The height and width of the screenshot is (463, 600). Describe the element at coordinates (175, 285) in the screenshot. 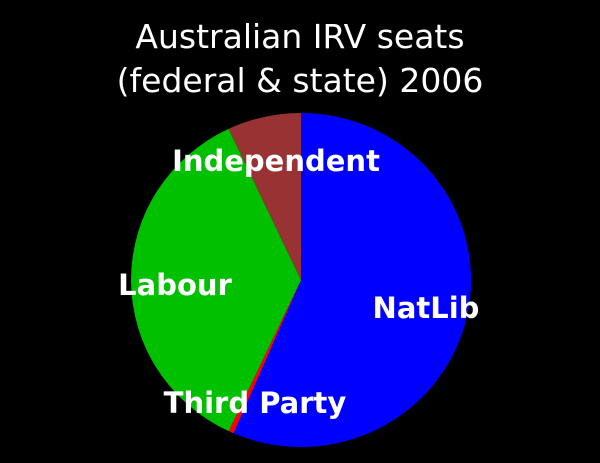

I see `slice-label-labour: Labour` at that location.